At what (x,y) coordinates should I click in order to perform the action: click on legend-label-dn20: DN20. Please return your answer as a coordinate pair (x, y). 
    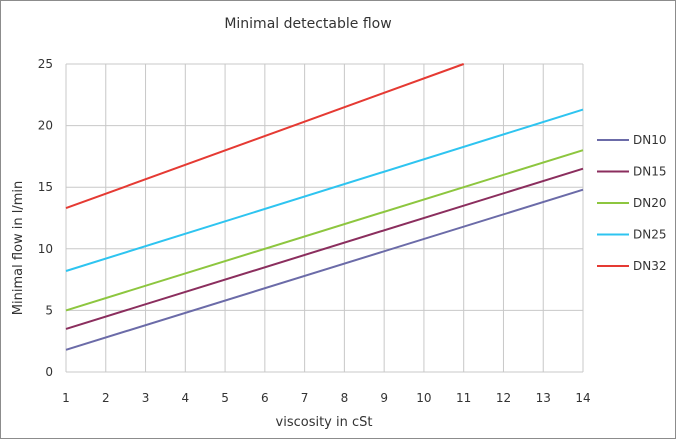
    Looking at the image, I should click on (650, 203).